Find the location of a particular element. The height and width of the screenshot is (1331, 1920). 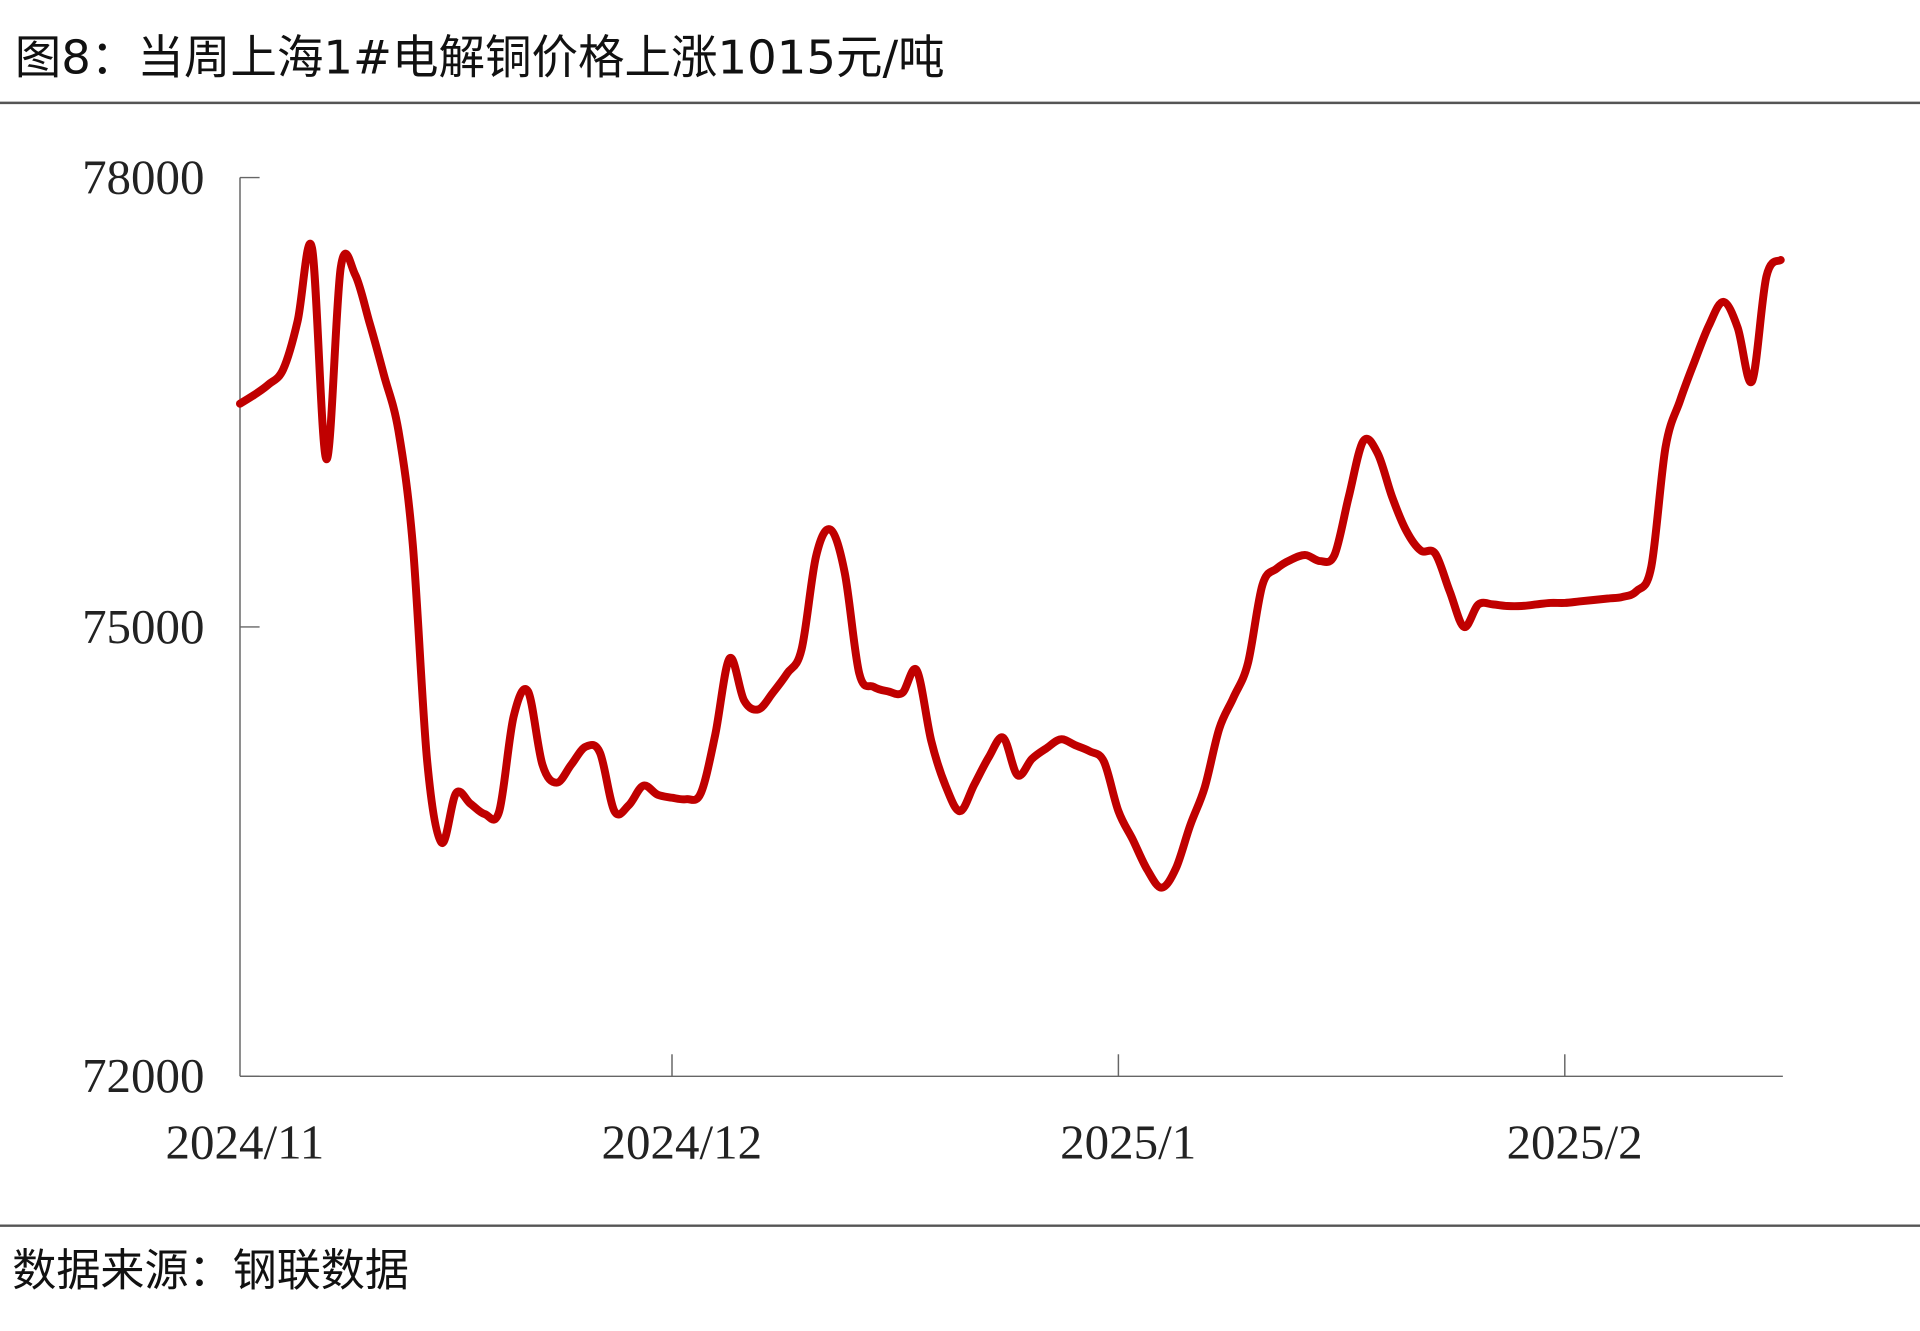

y-tick-label: 75000 is located at coordinates (143, 626).